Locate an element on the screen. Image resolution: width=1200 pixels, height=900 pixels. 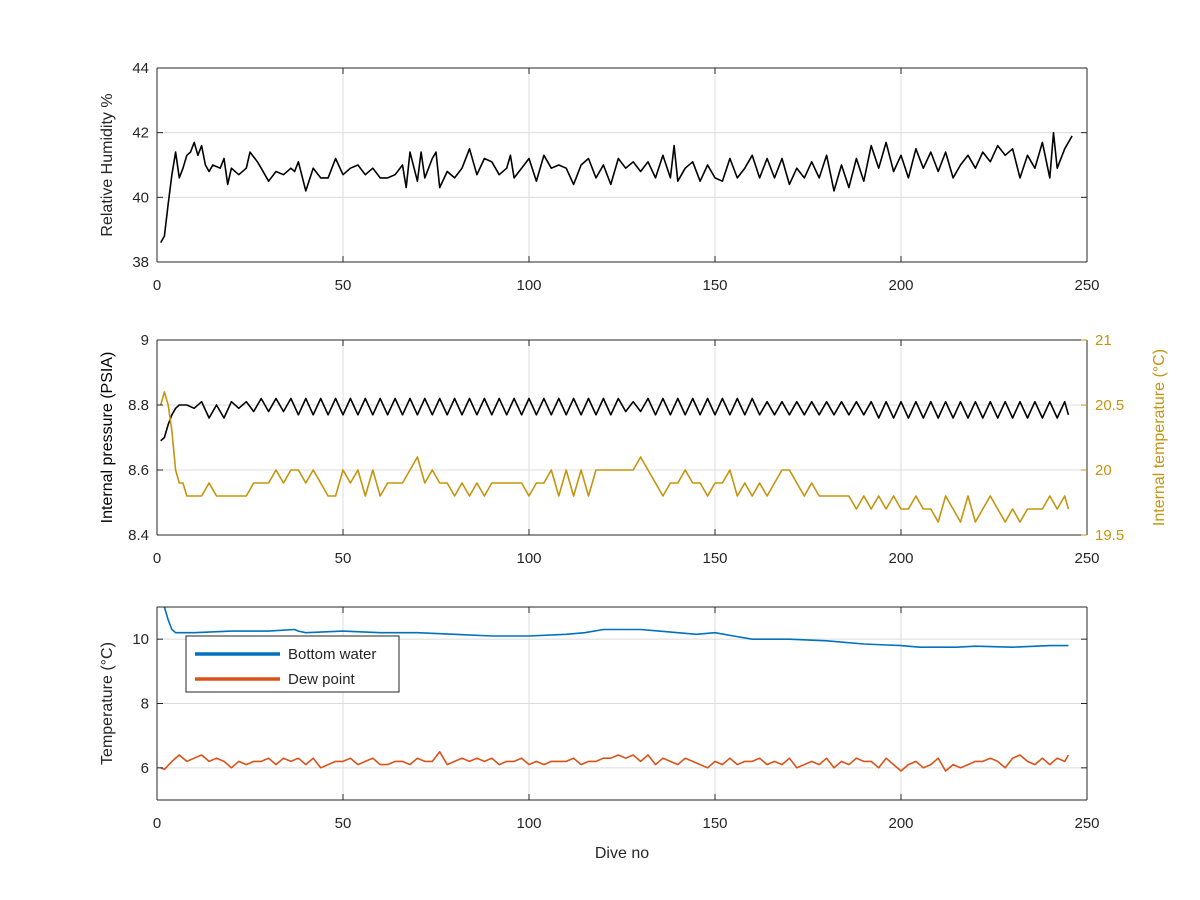
y-tick-label: 8.6 is located at coordinates (138, 470).